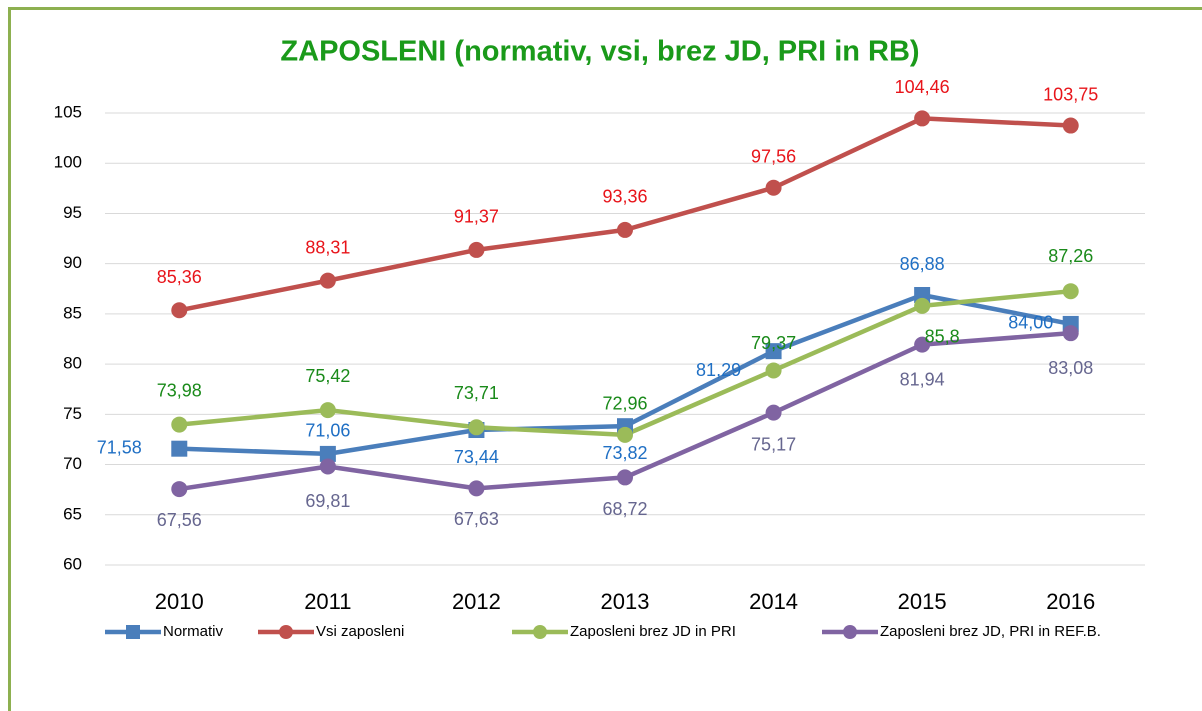 The image size is (1202, 711). I want to click on legend-label: Vsi zaposleni, so click(360, 631).